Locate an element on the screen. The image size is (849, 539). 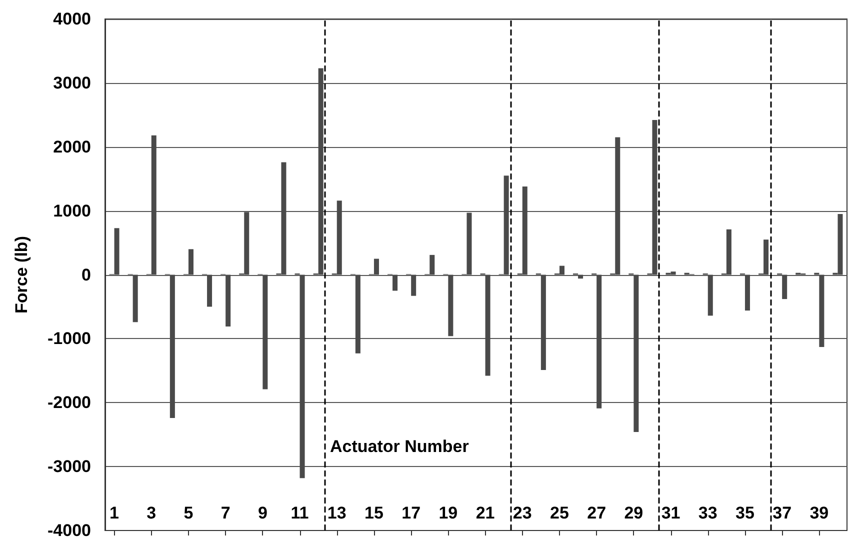
y-axis-title: Force (lb) is located at coordinates (21, 275).